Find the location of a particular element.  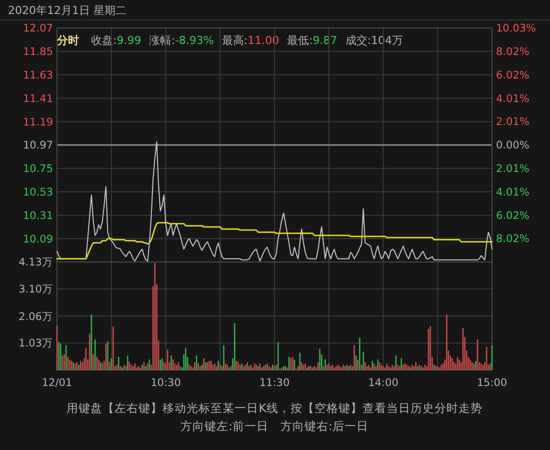

text: 方向键左:前一日 方向键右:后一日 is located at coordinates (274, 426).